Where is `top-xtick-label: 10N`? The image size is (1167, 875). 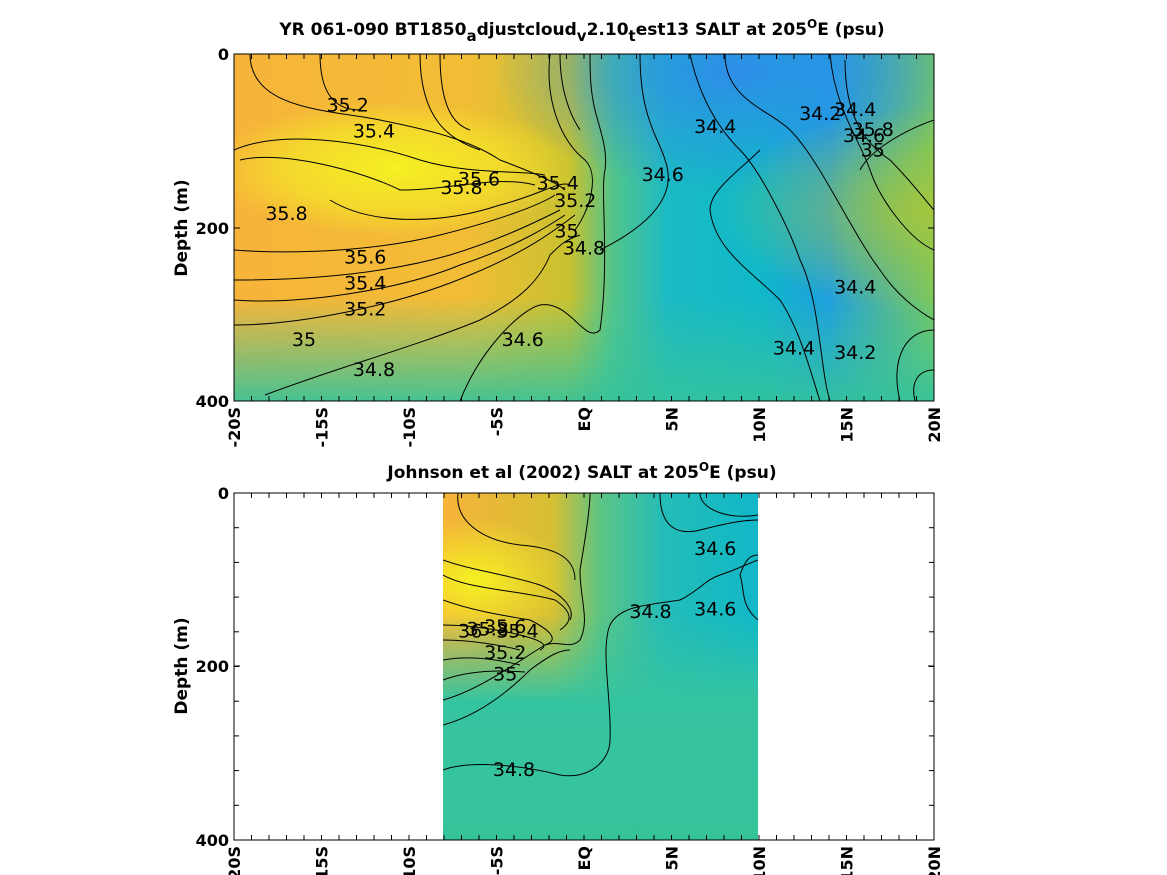
top-xtick-label: 10N is located at coordinates (759, 425).